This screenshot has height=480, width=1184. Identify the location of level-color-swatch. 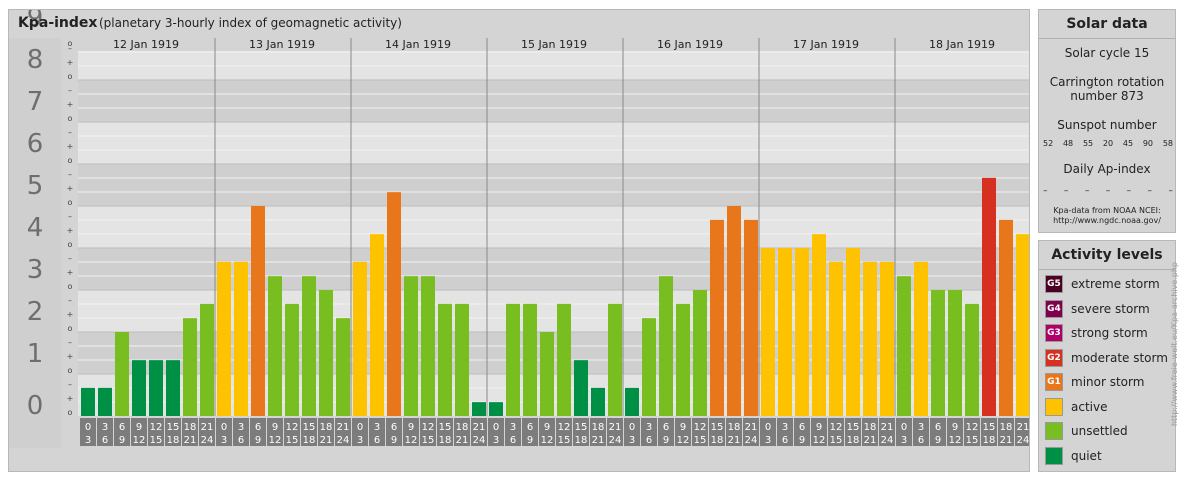
(1054, 455).